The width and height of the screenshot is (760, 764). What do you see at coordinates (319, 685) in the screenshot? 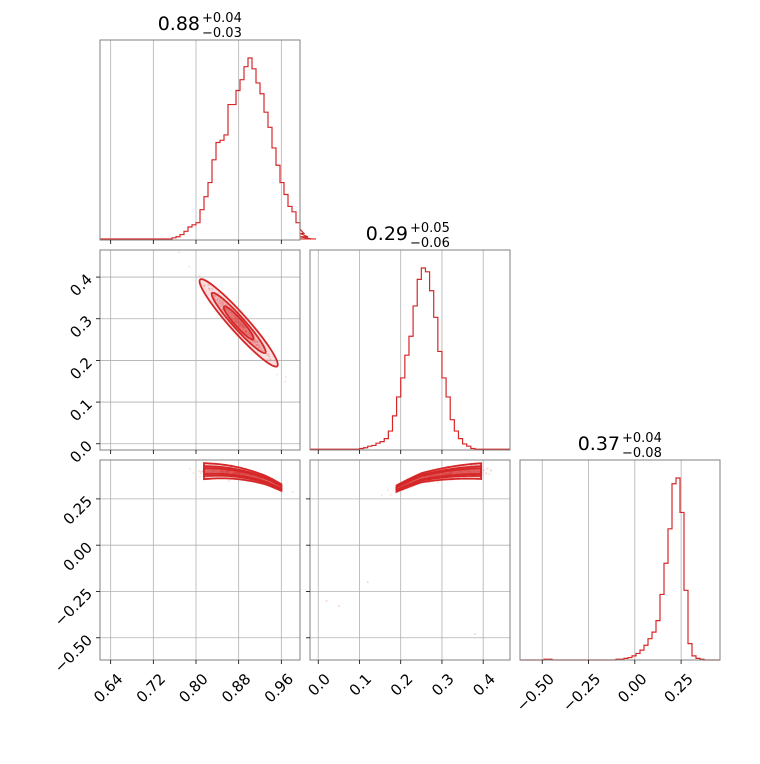
I see `x-tick-label: 0.0` at bounding box center [319, 685].